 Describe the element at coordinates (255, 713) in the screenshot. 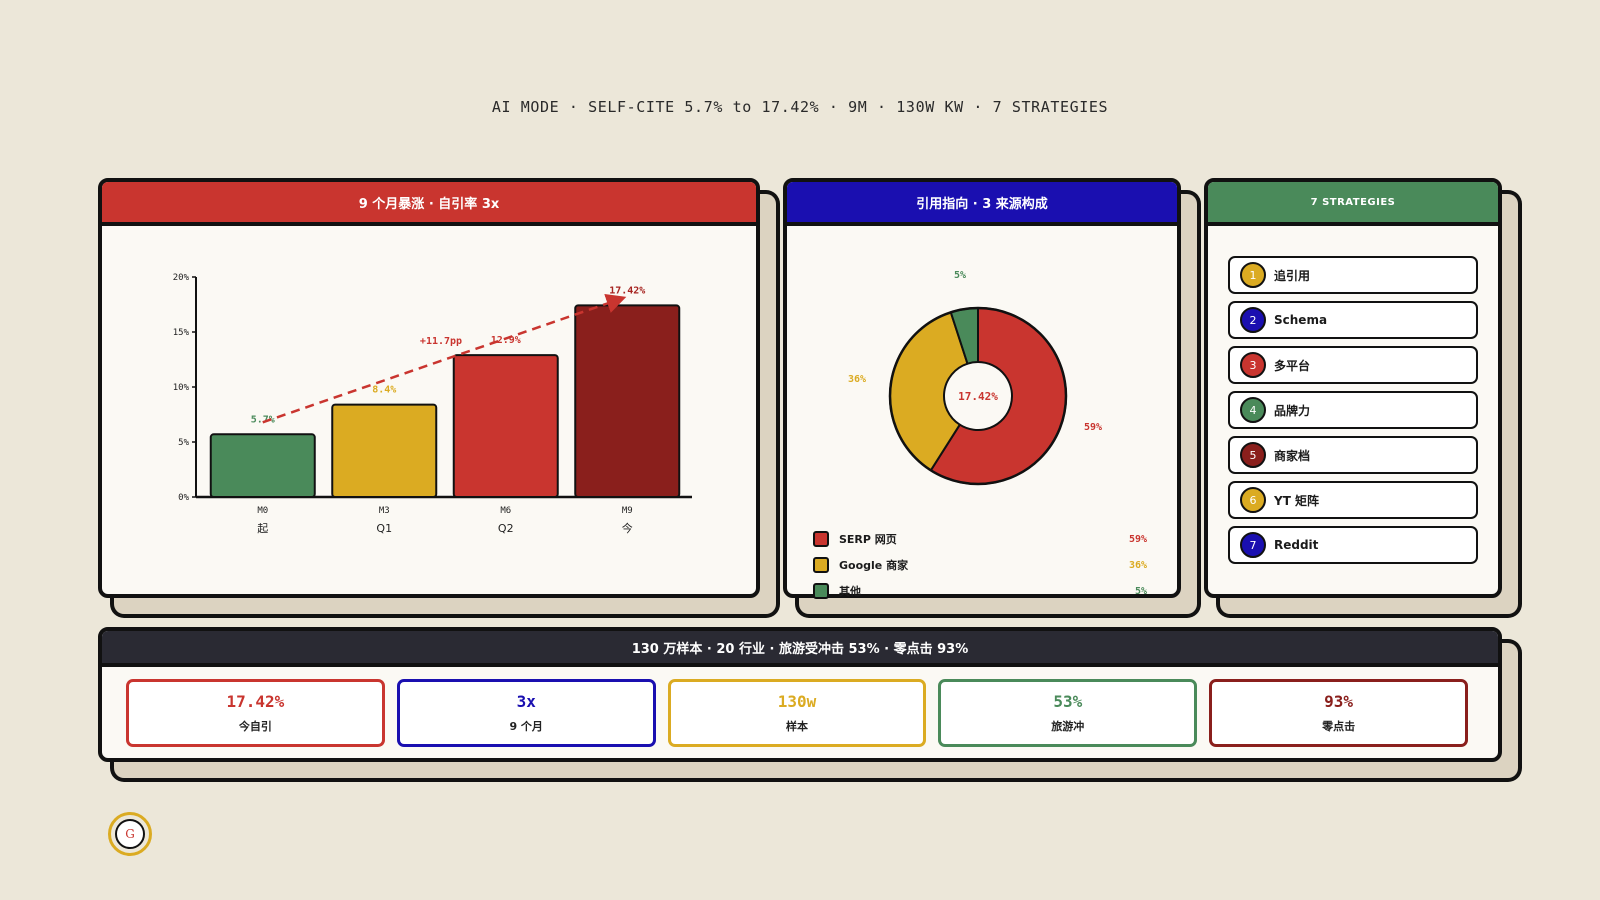

I see `stat-card: 17.42% 今自引` at that location.